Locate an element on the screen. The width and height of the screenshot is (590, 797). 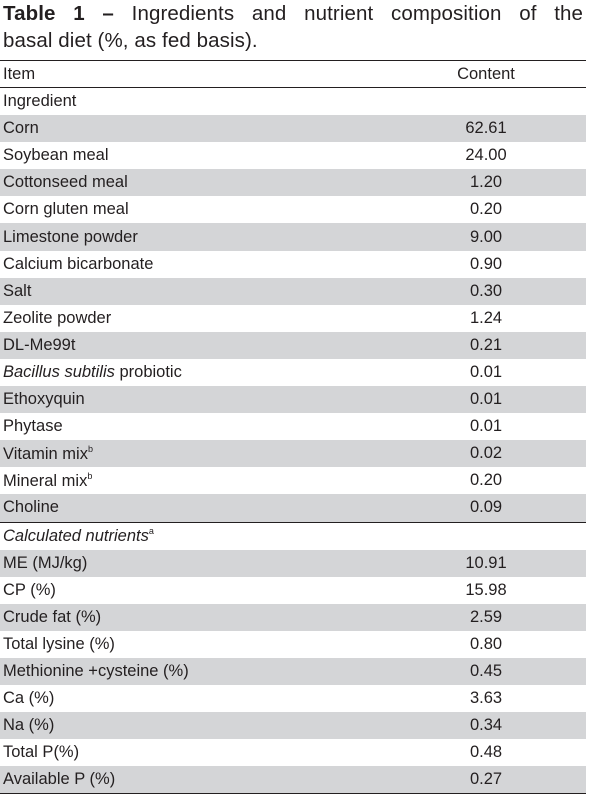
section-row-calculated-nutrients: Calculated nutrientsa is located at coordinates (293, 535).